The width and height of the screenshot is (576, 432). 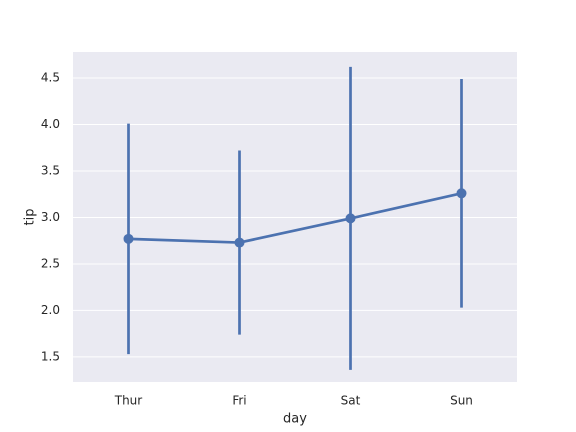 What do you see at coordinates (50, 310) in the screenshot?
I see `y-tick-label: 2.0` at bounding box center [50, 310].